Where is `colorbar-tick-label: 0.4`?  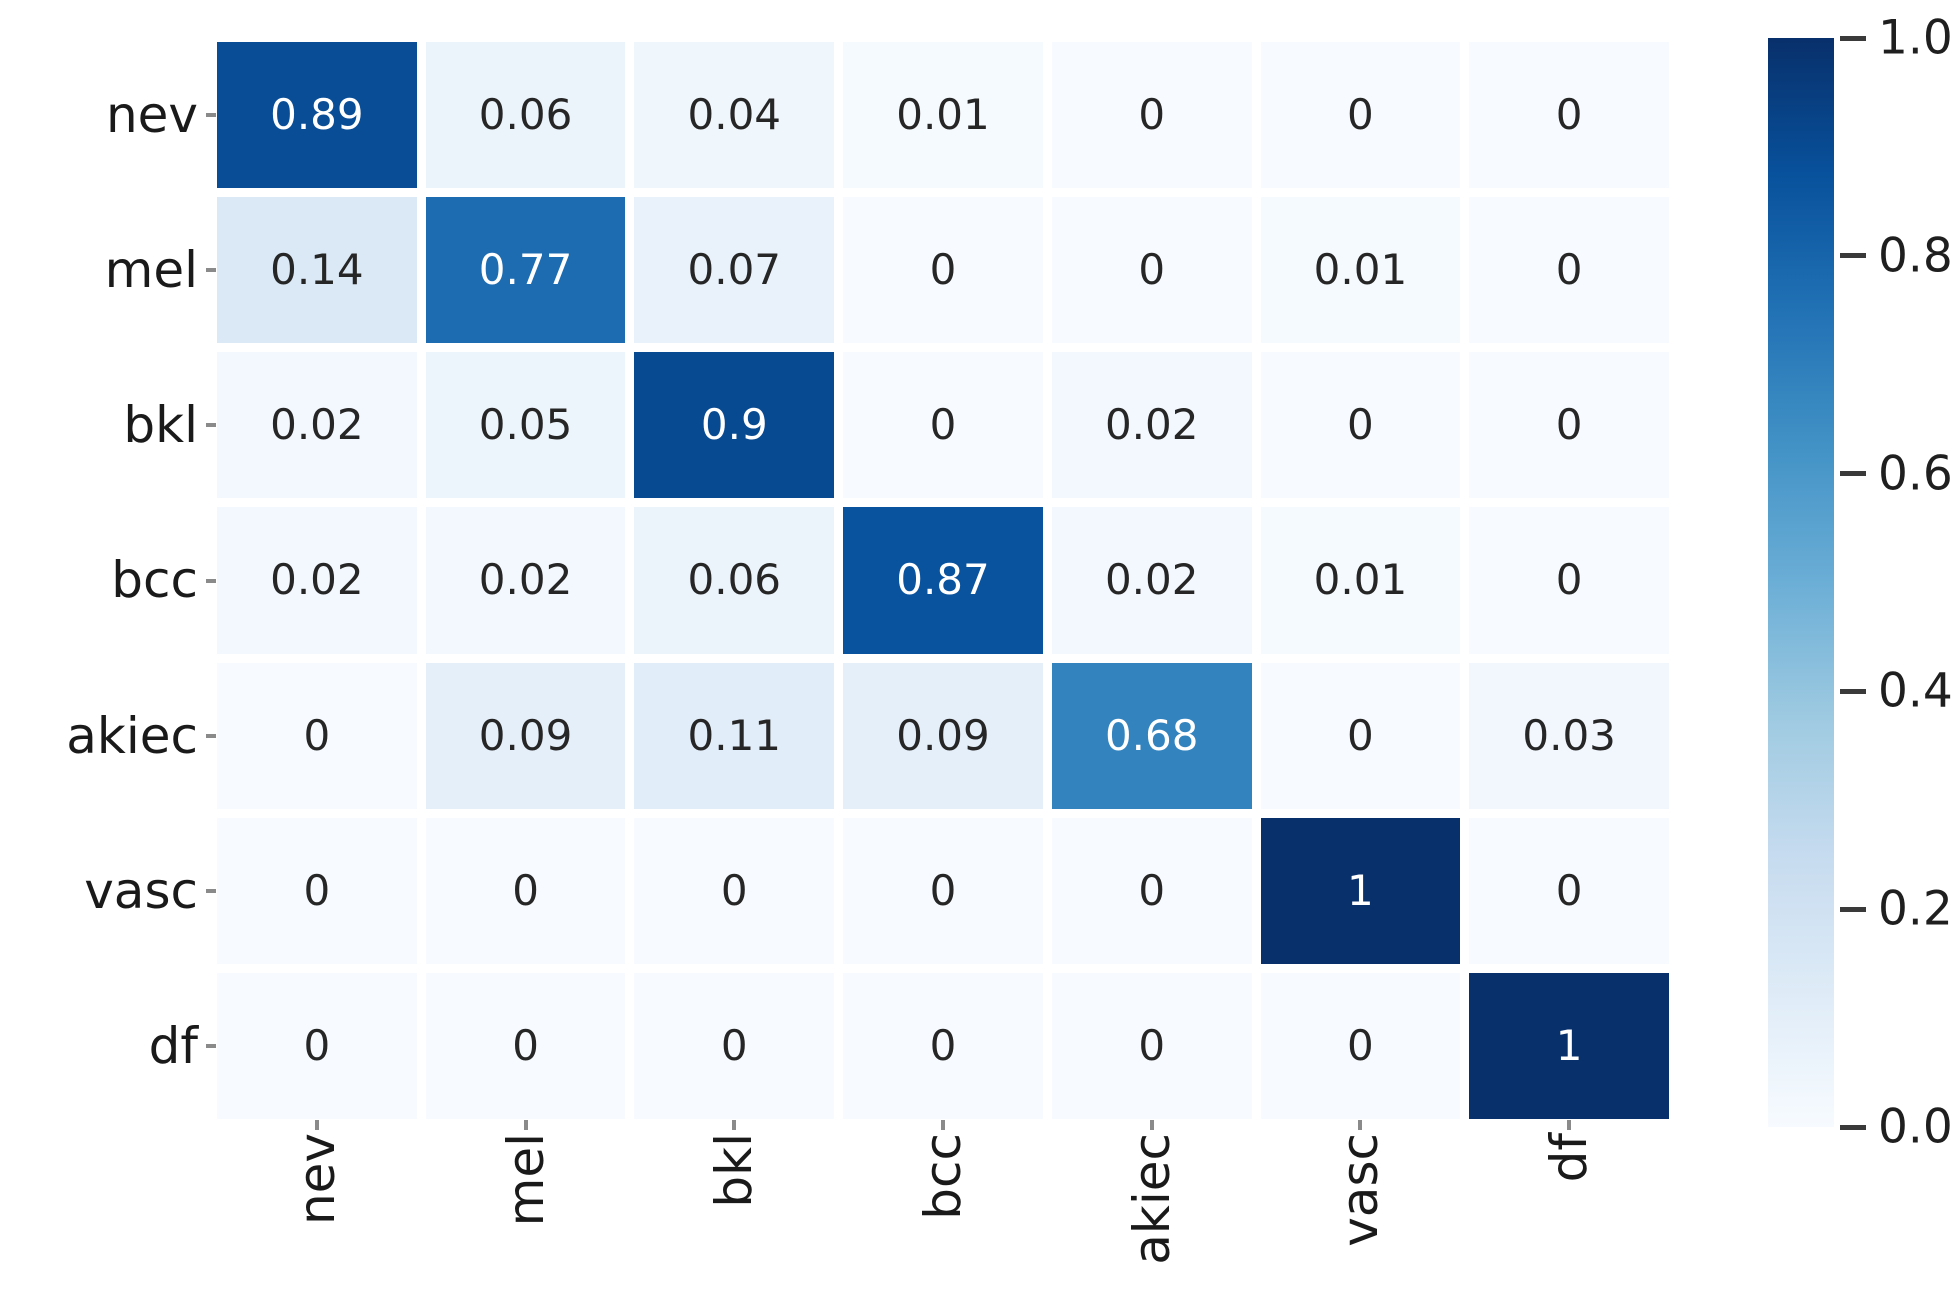 colorbar-tick-label: 0.4 is located at coordinates (1915, 691).